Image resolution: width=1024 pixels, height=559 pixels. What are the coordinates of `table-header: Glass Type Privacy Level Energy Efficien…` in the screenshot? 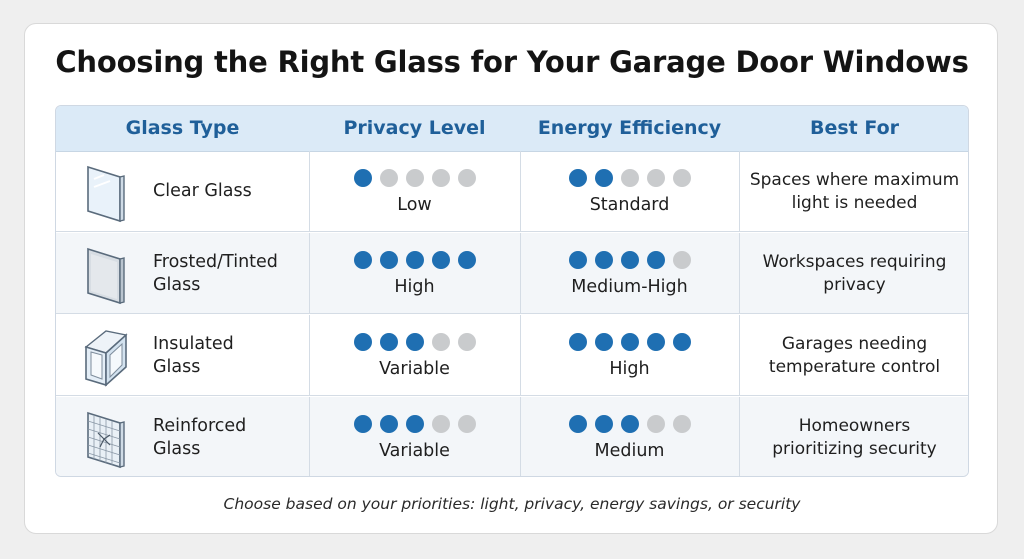 It's located at (512, 129).